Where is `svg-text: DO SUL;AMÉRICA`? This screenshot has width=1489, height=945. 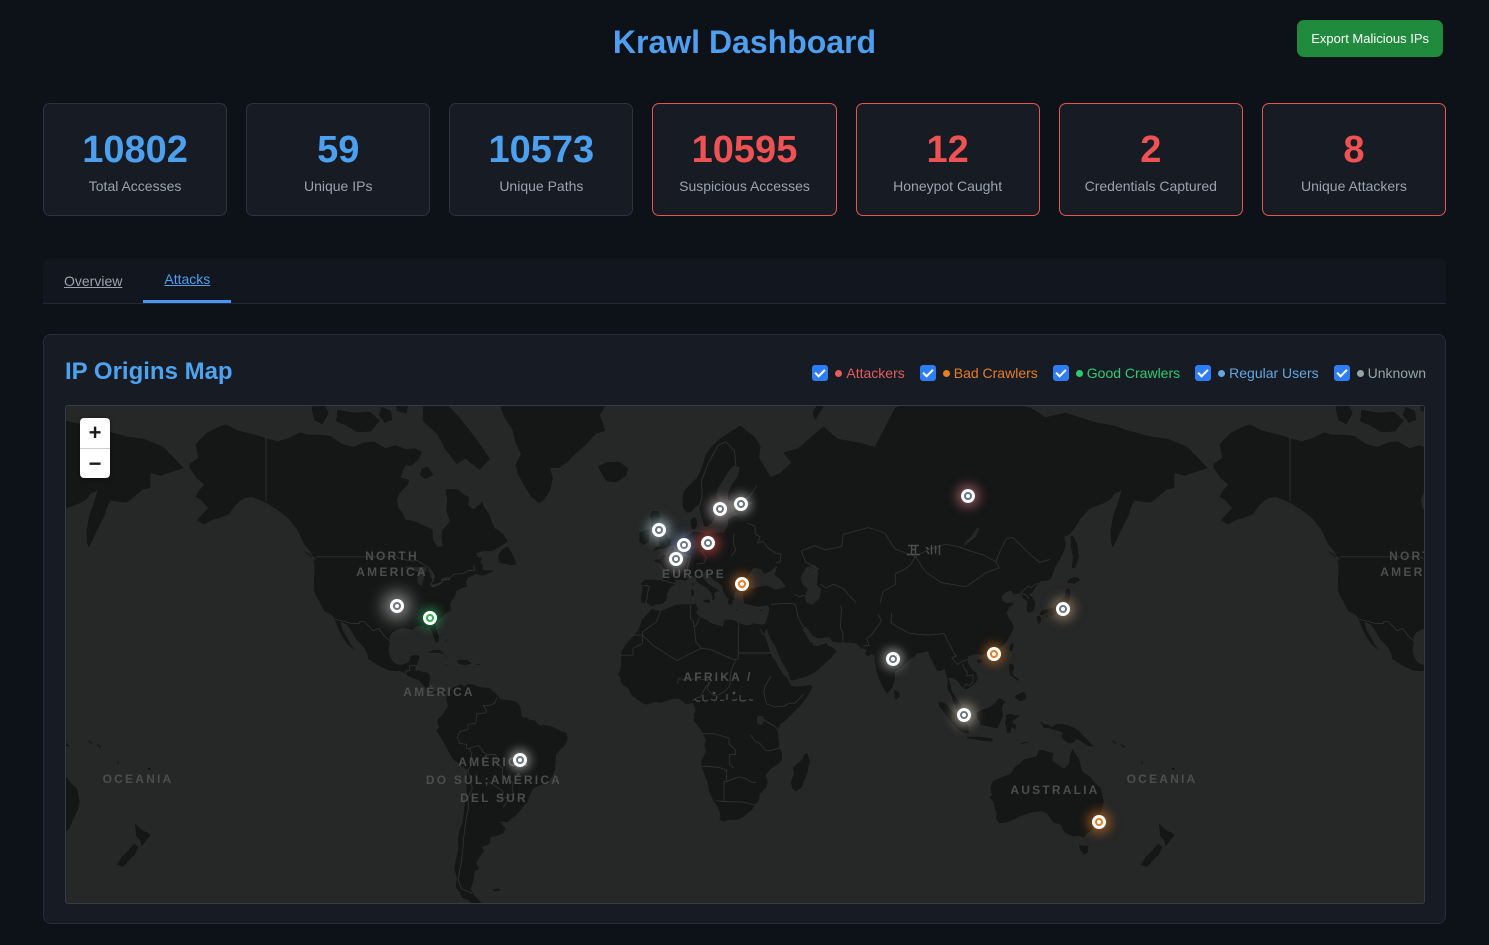
svg-text: DO SUL;AMÉRICA is located at coordinates (494, 779).